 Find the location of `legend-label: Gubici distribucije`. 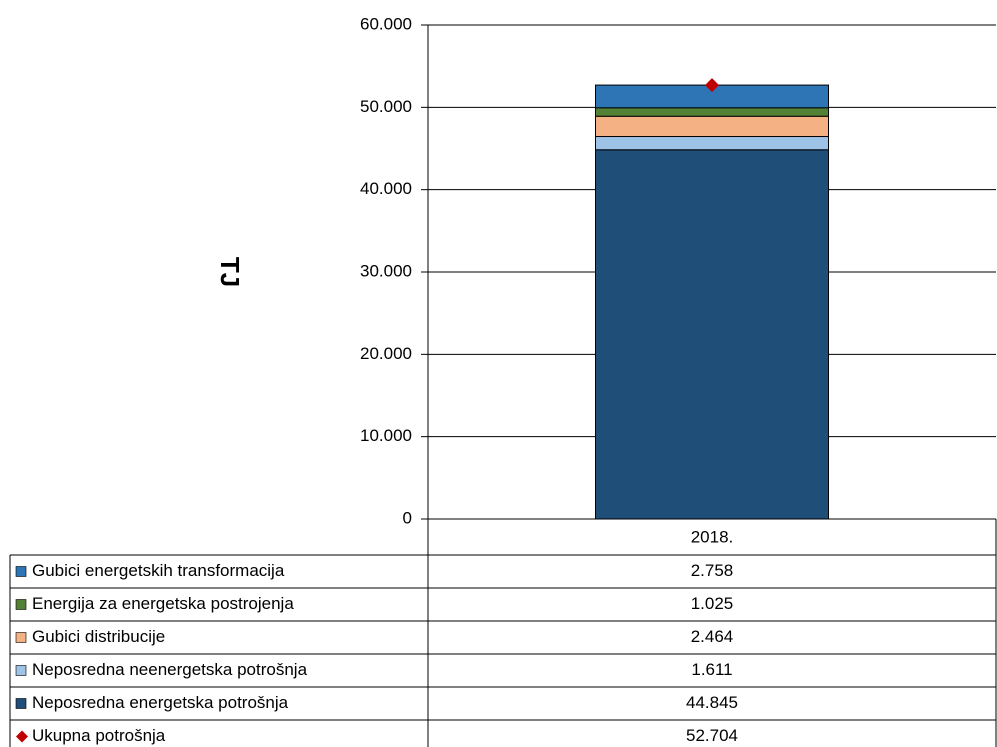

legend-label: Gubici distribucije is located at coordinates (98, 636).